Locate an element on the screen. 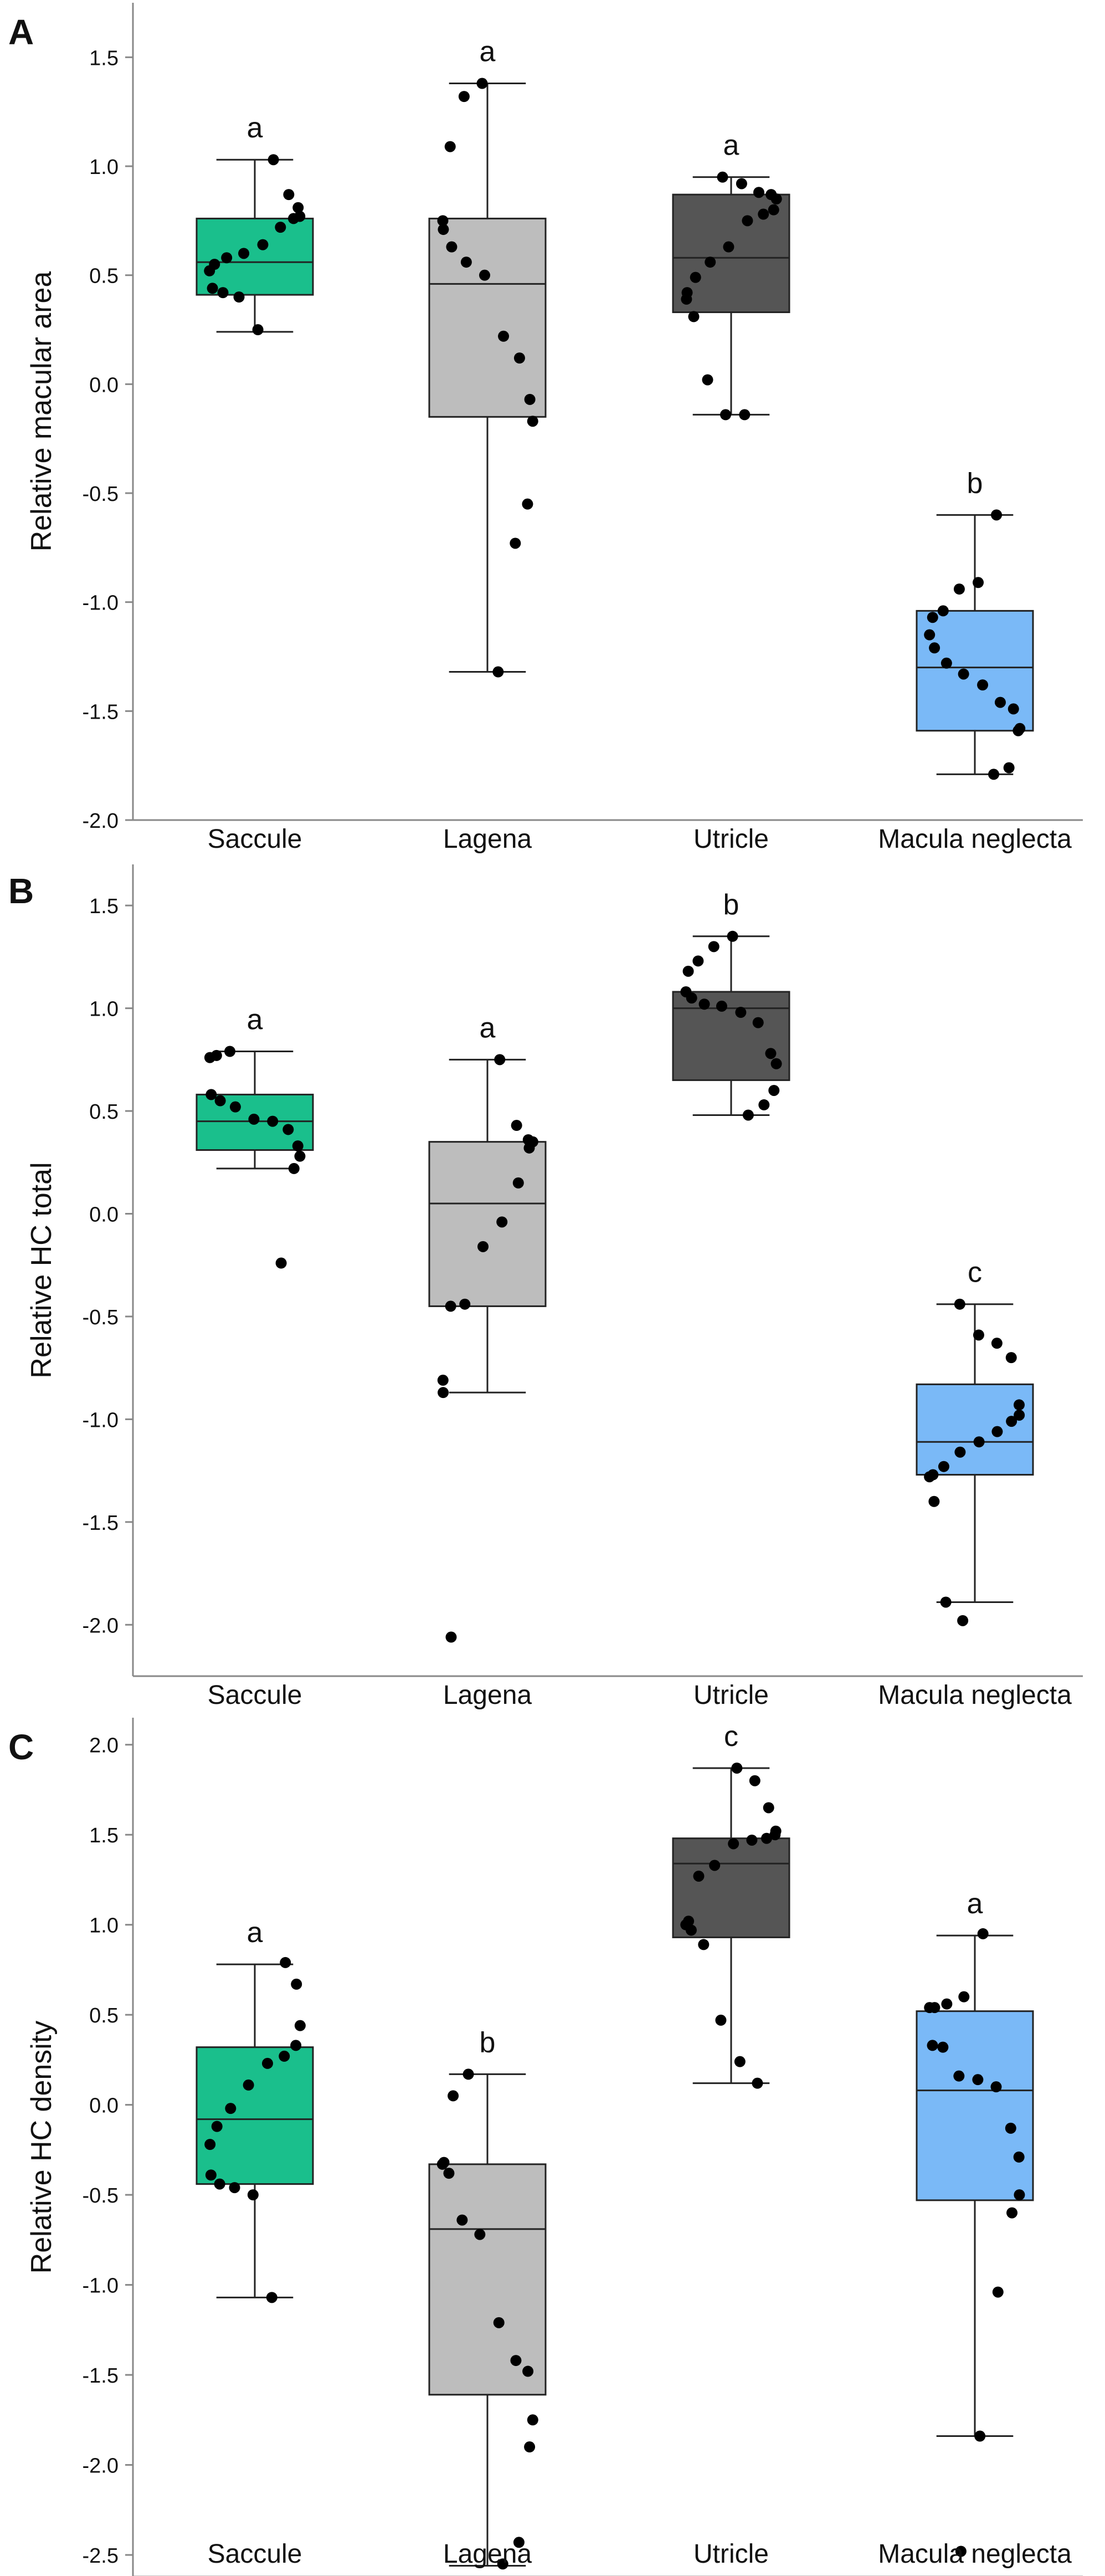 Image resolution: width=1105 pixels, height=2576 pixels. x-category-label: Lagena is located at coordinates (487, 1695).